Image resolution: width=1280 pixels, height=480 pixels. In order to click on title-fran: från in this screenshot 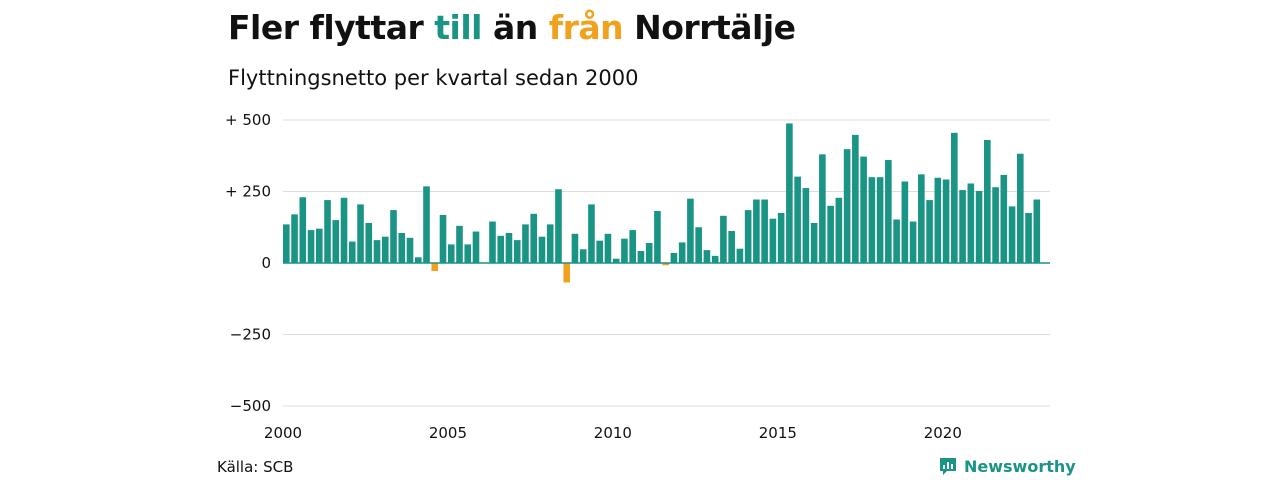, I will do `click(586, 27)`.